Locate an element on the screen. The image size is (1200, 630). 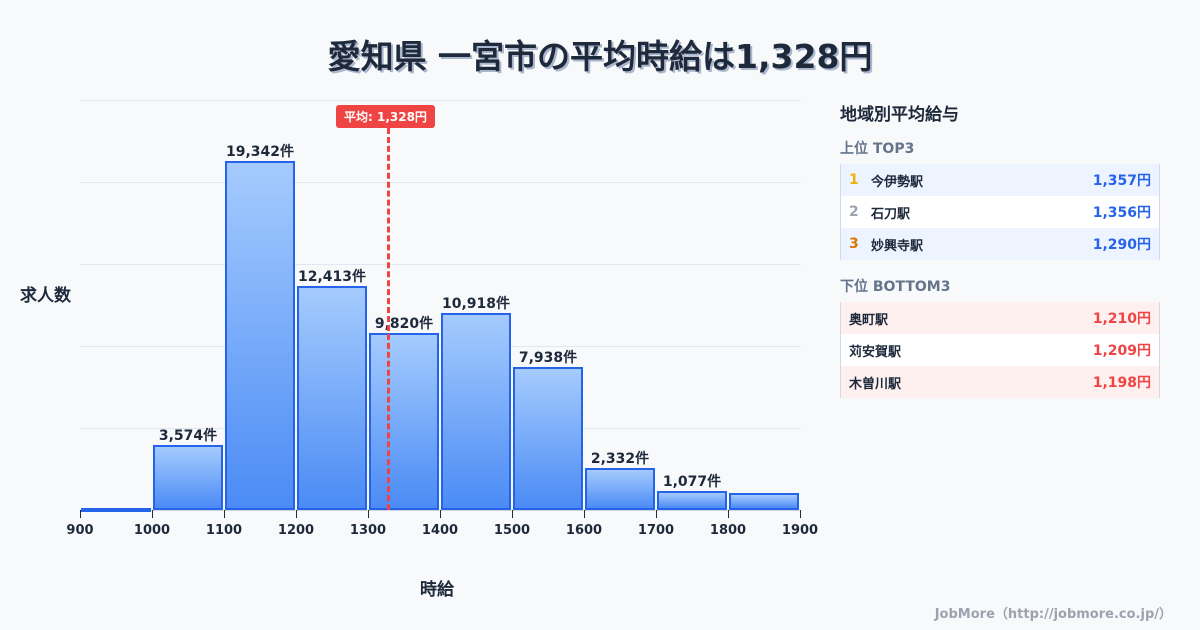
station-wage: 1,290円 is located at coordinates (1121, 245).